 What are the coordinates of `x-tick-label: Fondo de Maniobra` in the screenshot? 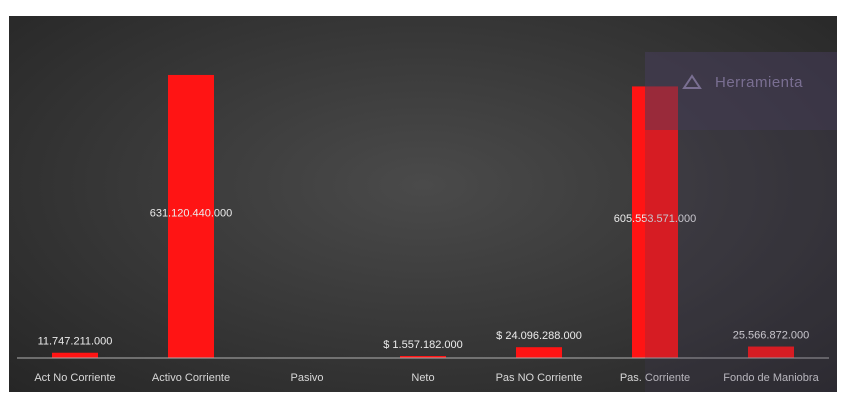 It's located at (771, 378).